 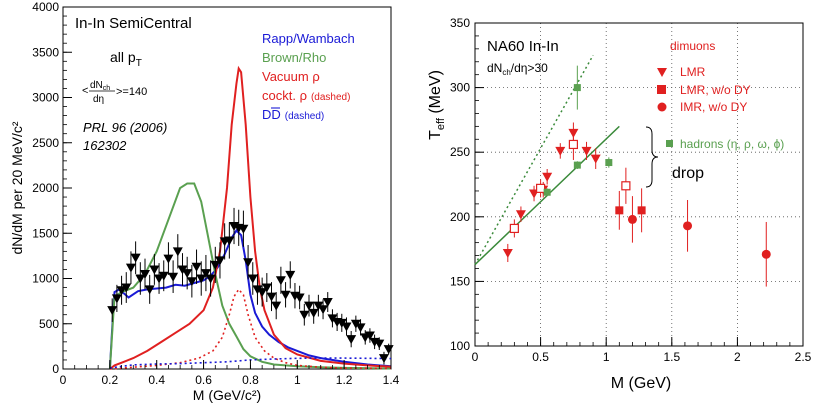 What do you see at coordinates (203, 380) in the screenshot?
I see `left-xtick-label: 0.6` at bounding box center [203, 380].